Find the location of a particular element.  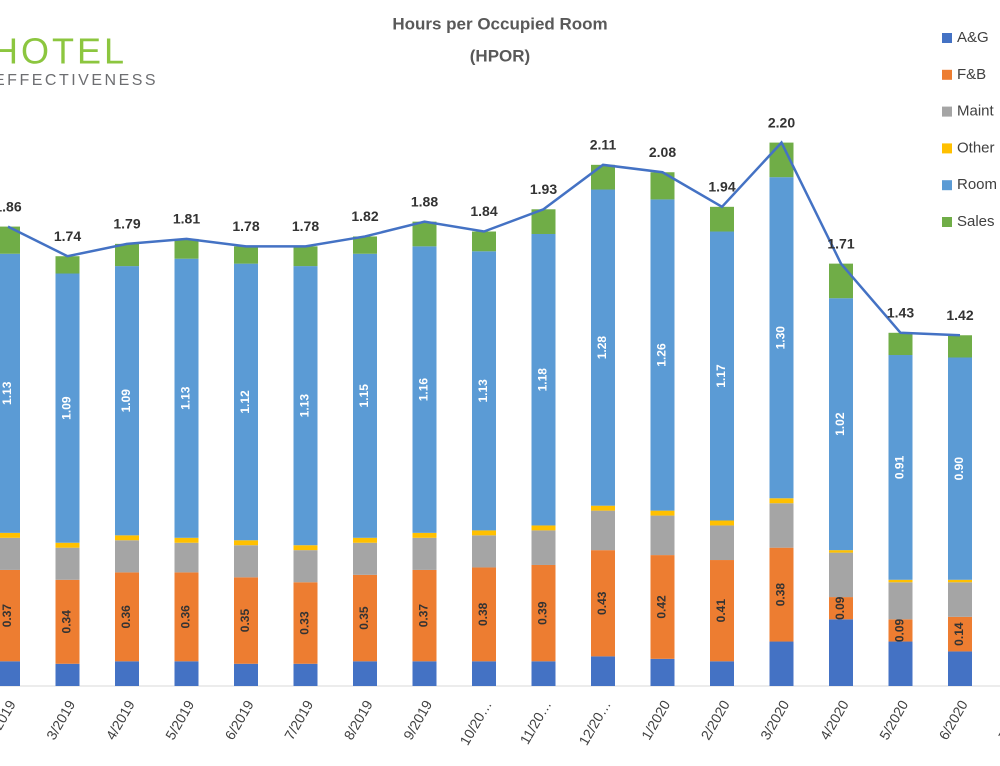

legend-label: F&B is located at coordinates (971, 74).